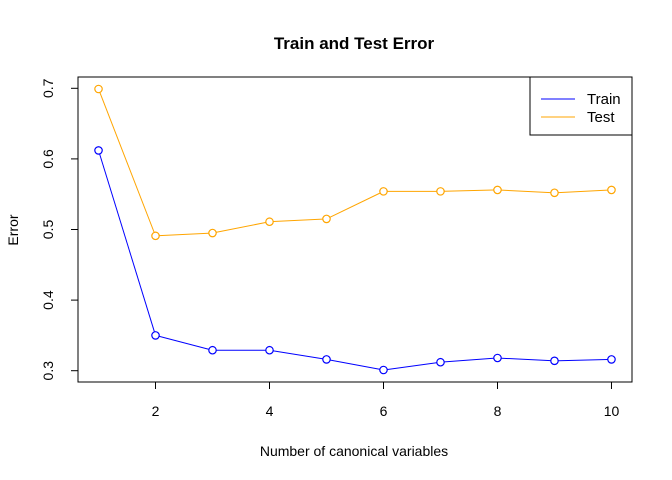 The width and height of the screenshot is (672, 480). I want to click on legend-box, so click(581, 106).